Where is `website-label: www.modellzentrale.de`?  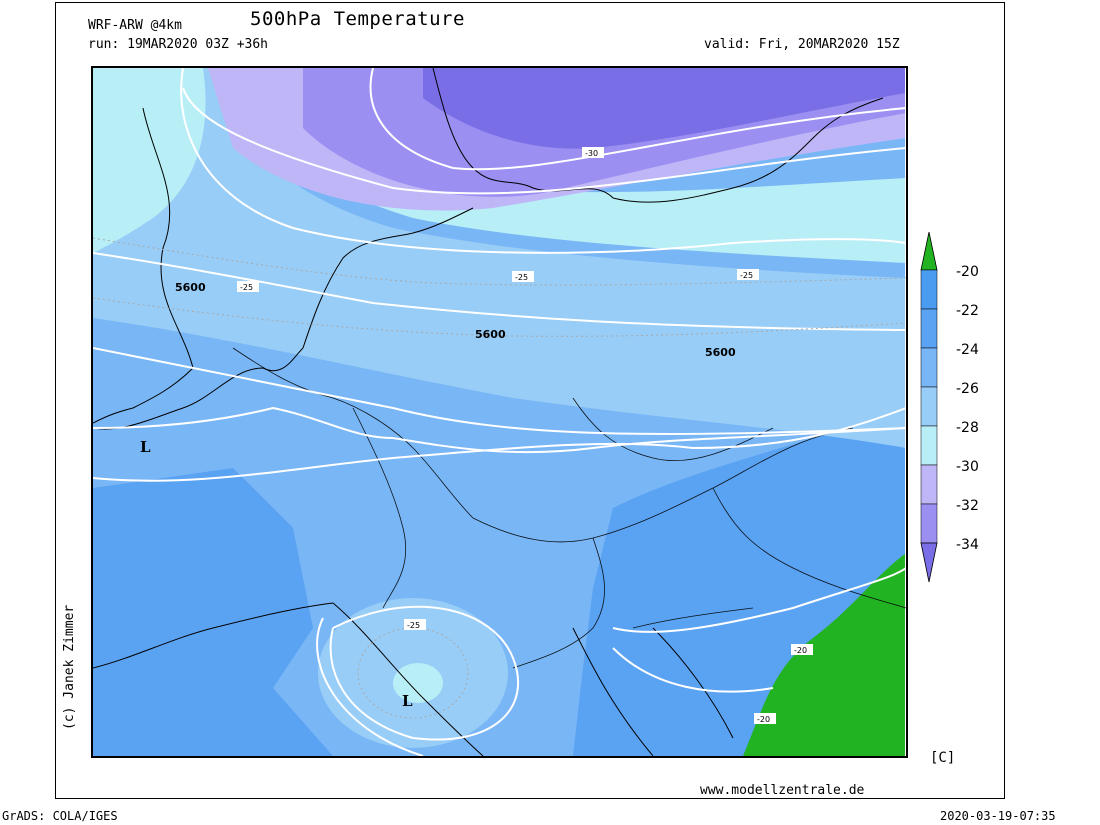 website-label: www.modellzentrale.de is located at coordinates (782, 790).